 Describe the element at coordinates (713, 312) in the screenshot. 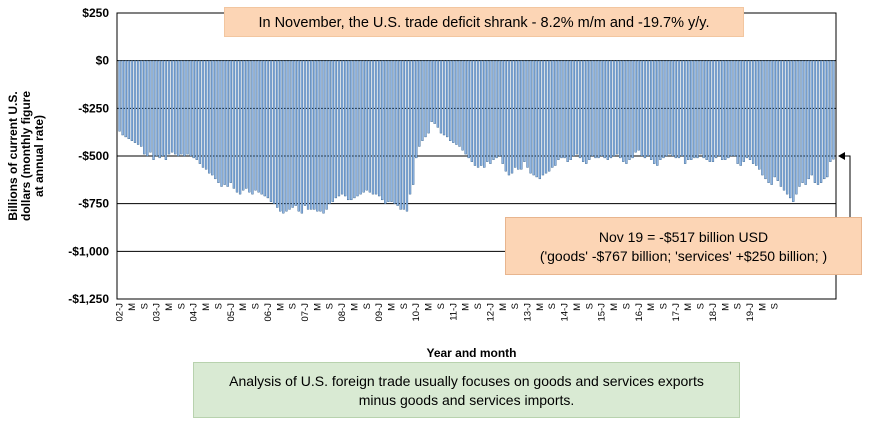

I see `x-tick-label: 18-J` at that location.